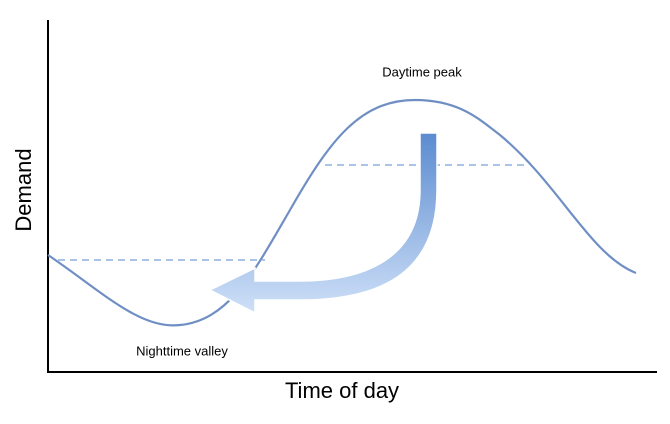 The image size is (670, 424). I want to click on peak-label: Daytime peak, so click(422, 71).